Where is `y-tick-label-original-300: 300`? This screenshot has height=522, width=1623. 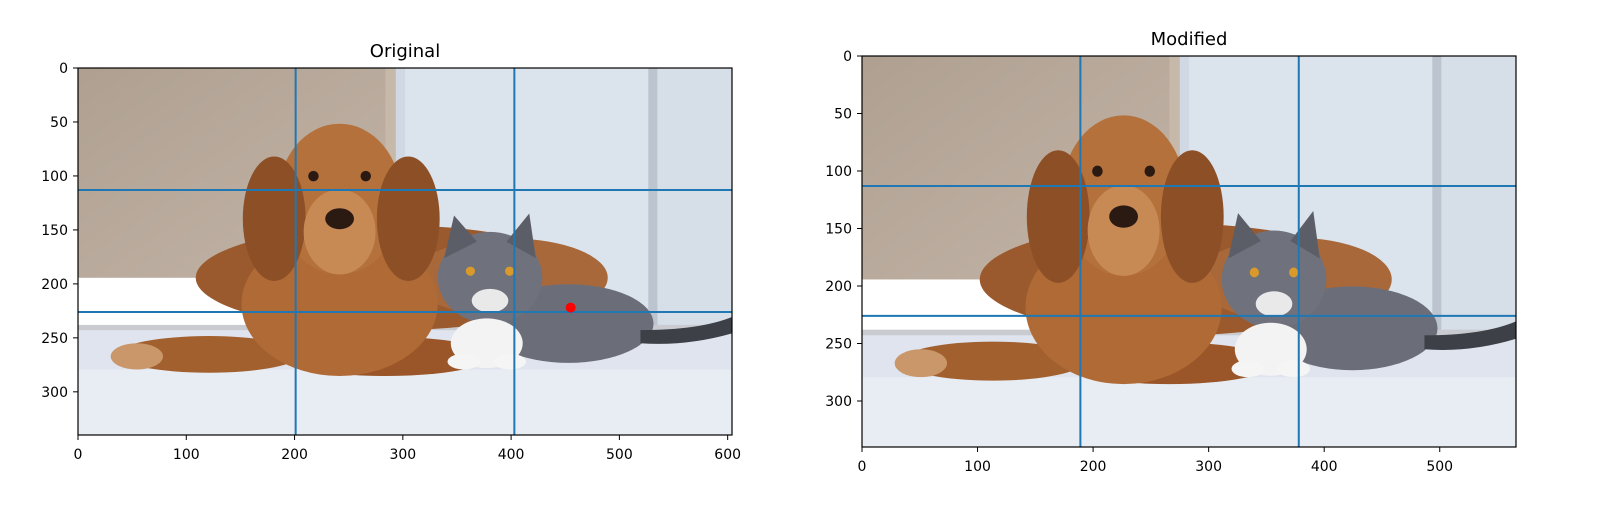 y-tick-label-original-300: 300 is located at coordinates (54, 393).